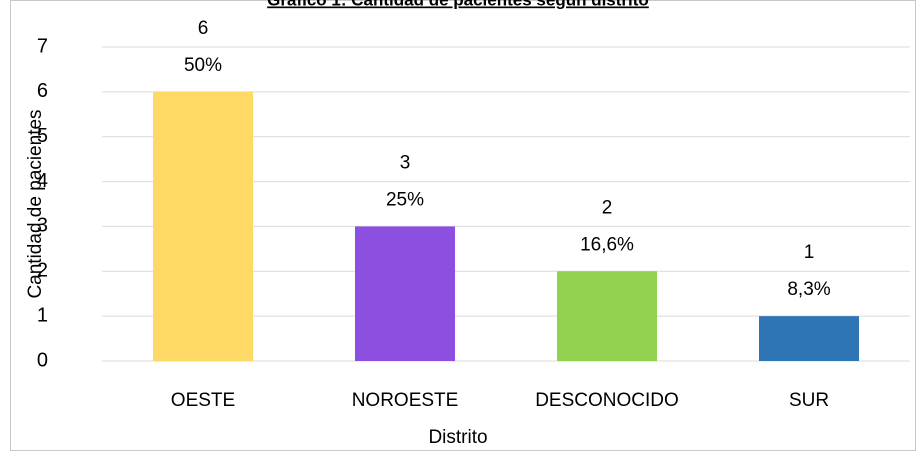 Image resolution: width=917 pixels, height=452 pixels. Describe the element at coordinates (203, 400) in the screenshot. I see `x-tick-label: OESTE` at that location.